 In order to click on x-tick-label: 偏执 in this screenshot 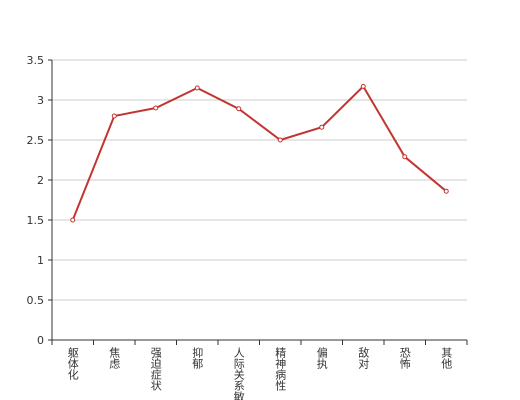, I will do `click(321, 358)`.